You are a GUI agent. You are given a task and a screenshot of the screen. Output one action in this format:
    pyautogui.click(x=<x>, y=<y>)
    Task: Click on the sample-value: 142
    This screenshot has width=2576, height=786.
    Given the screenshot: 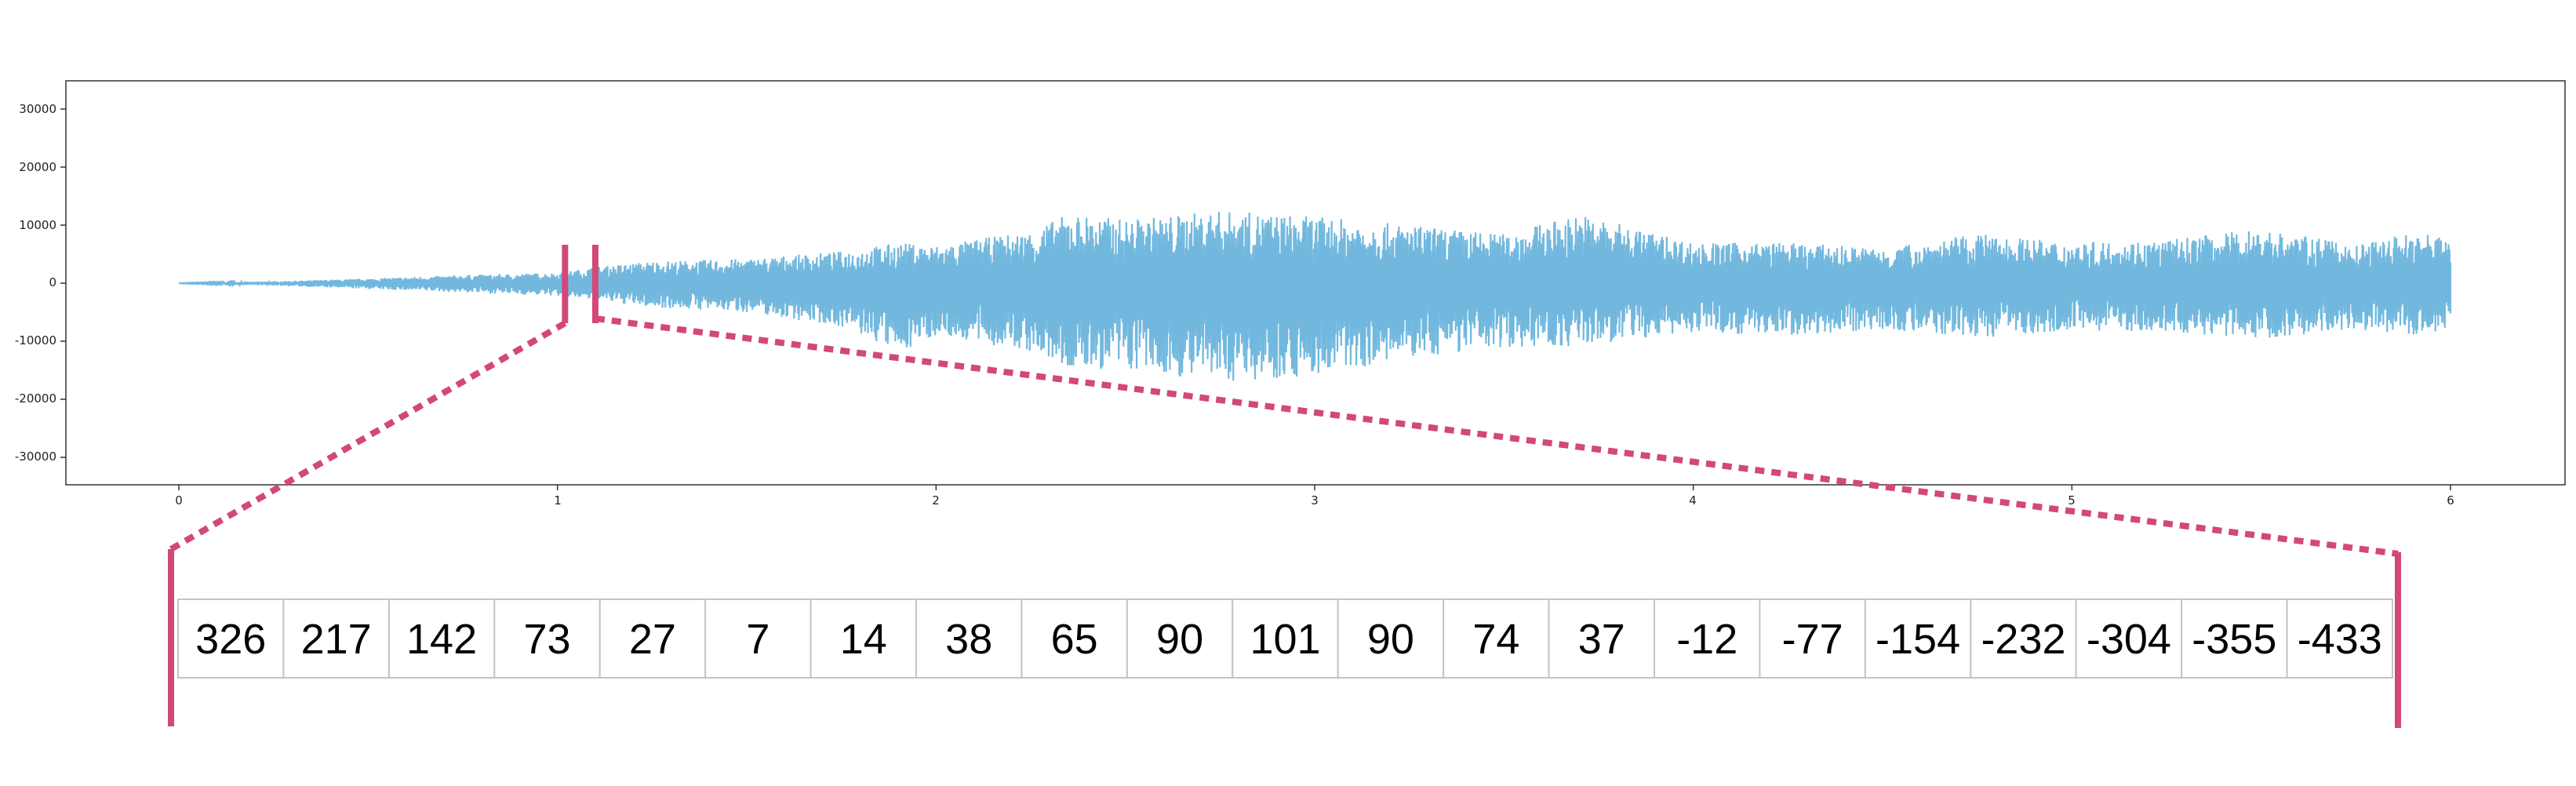 What is the action you would take?
    pyautogui.click(x=441, y=639)
    